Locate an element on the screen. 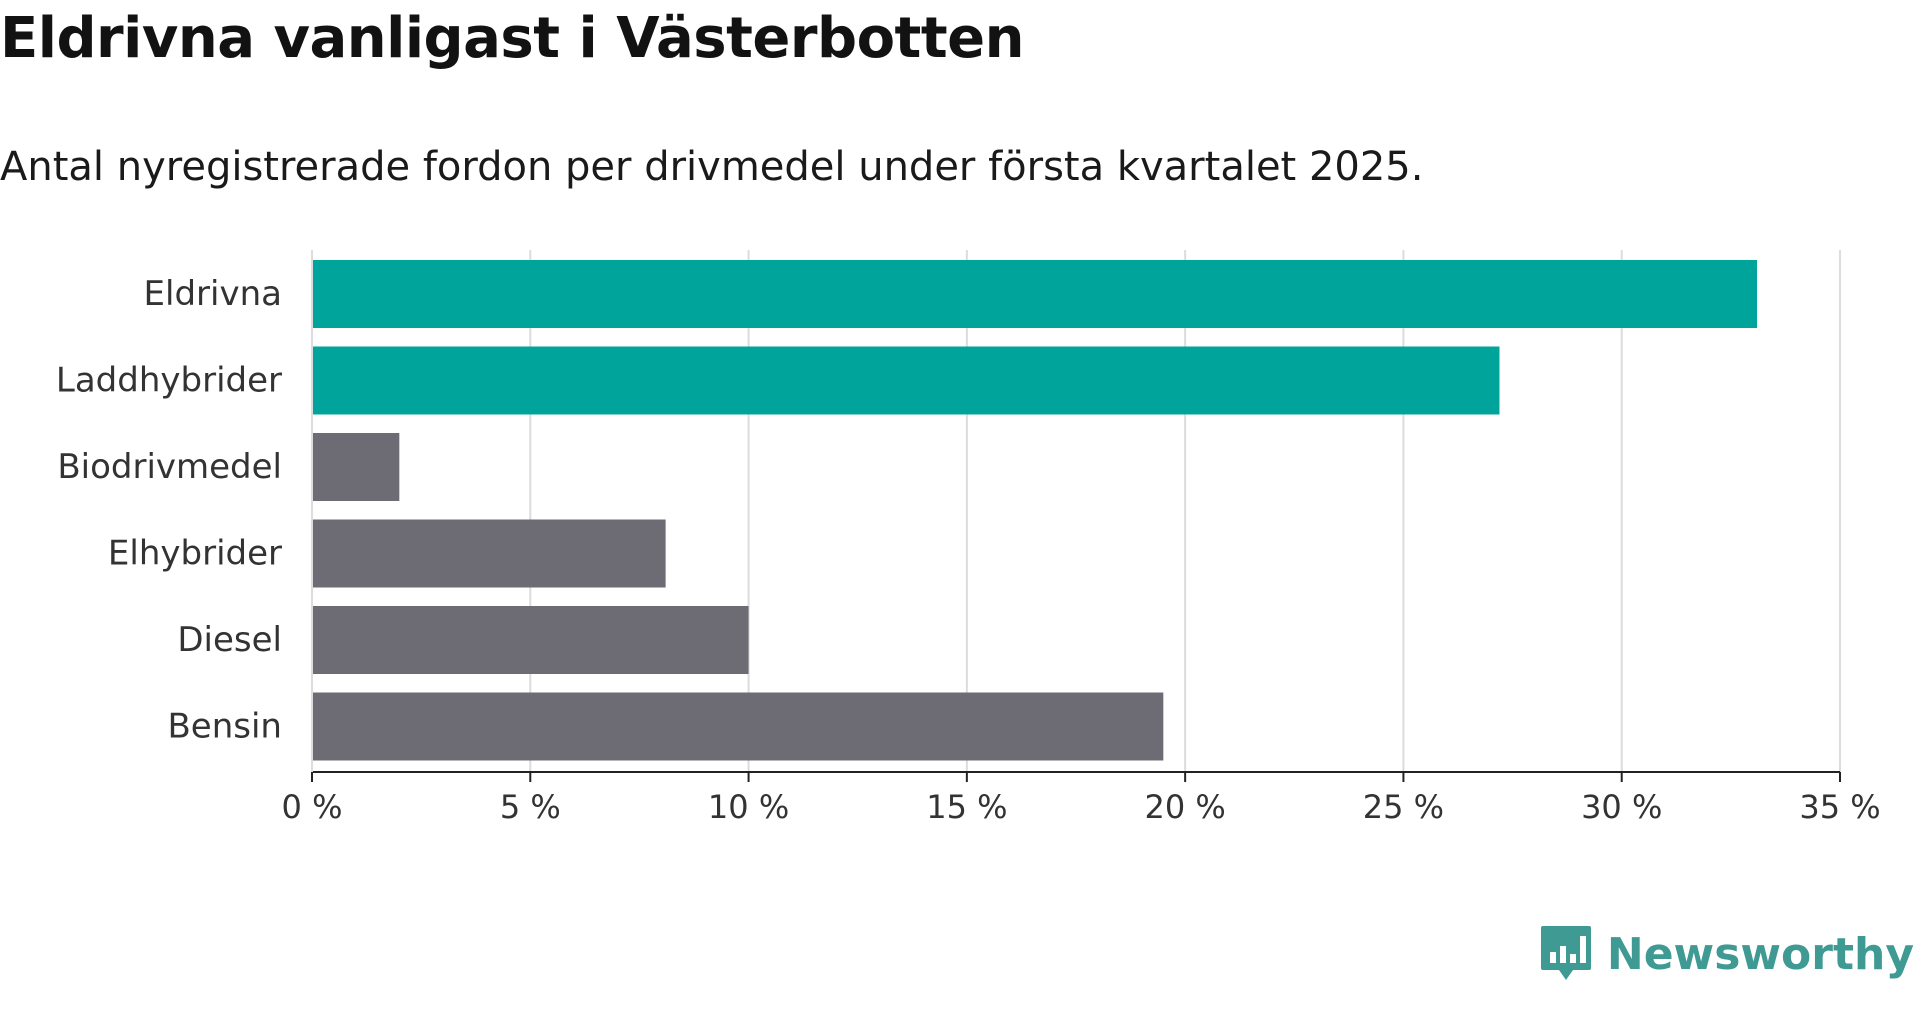 Image resolution: width=1920 pixels, height=1010 pixels. category-label: Laddhybrider is located at coordinates (169, 381).